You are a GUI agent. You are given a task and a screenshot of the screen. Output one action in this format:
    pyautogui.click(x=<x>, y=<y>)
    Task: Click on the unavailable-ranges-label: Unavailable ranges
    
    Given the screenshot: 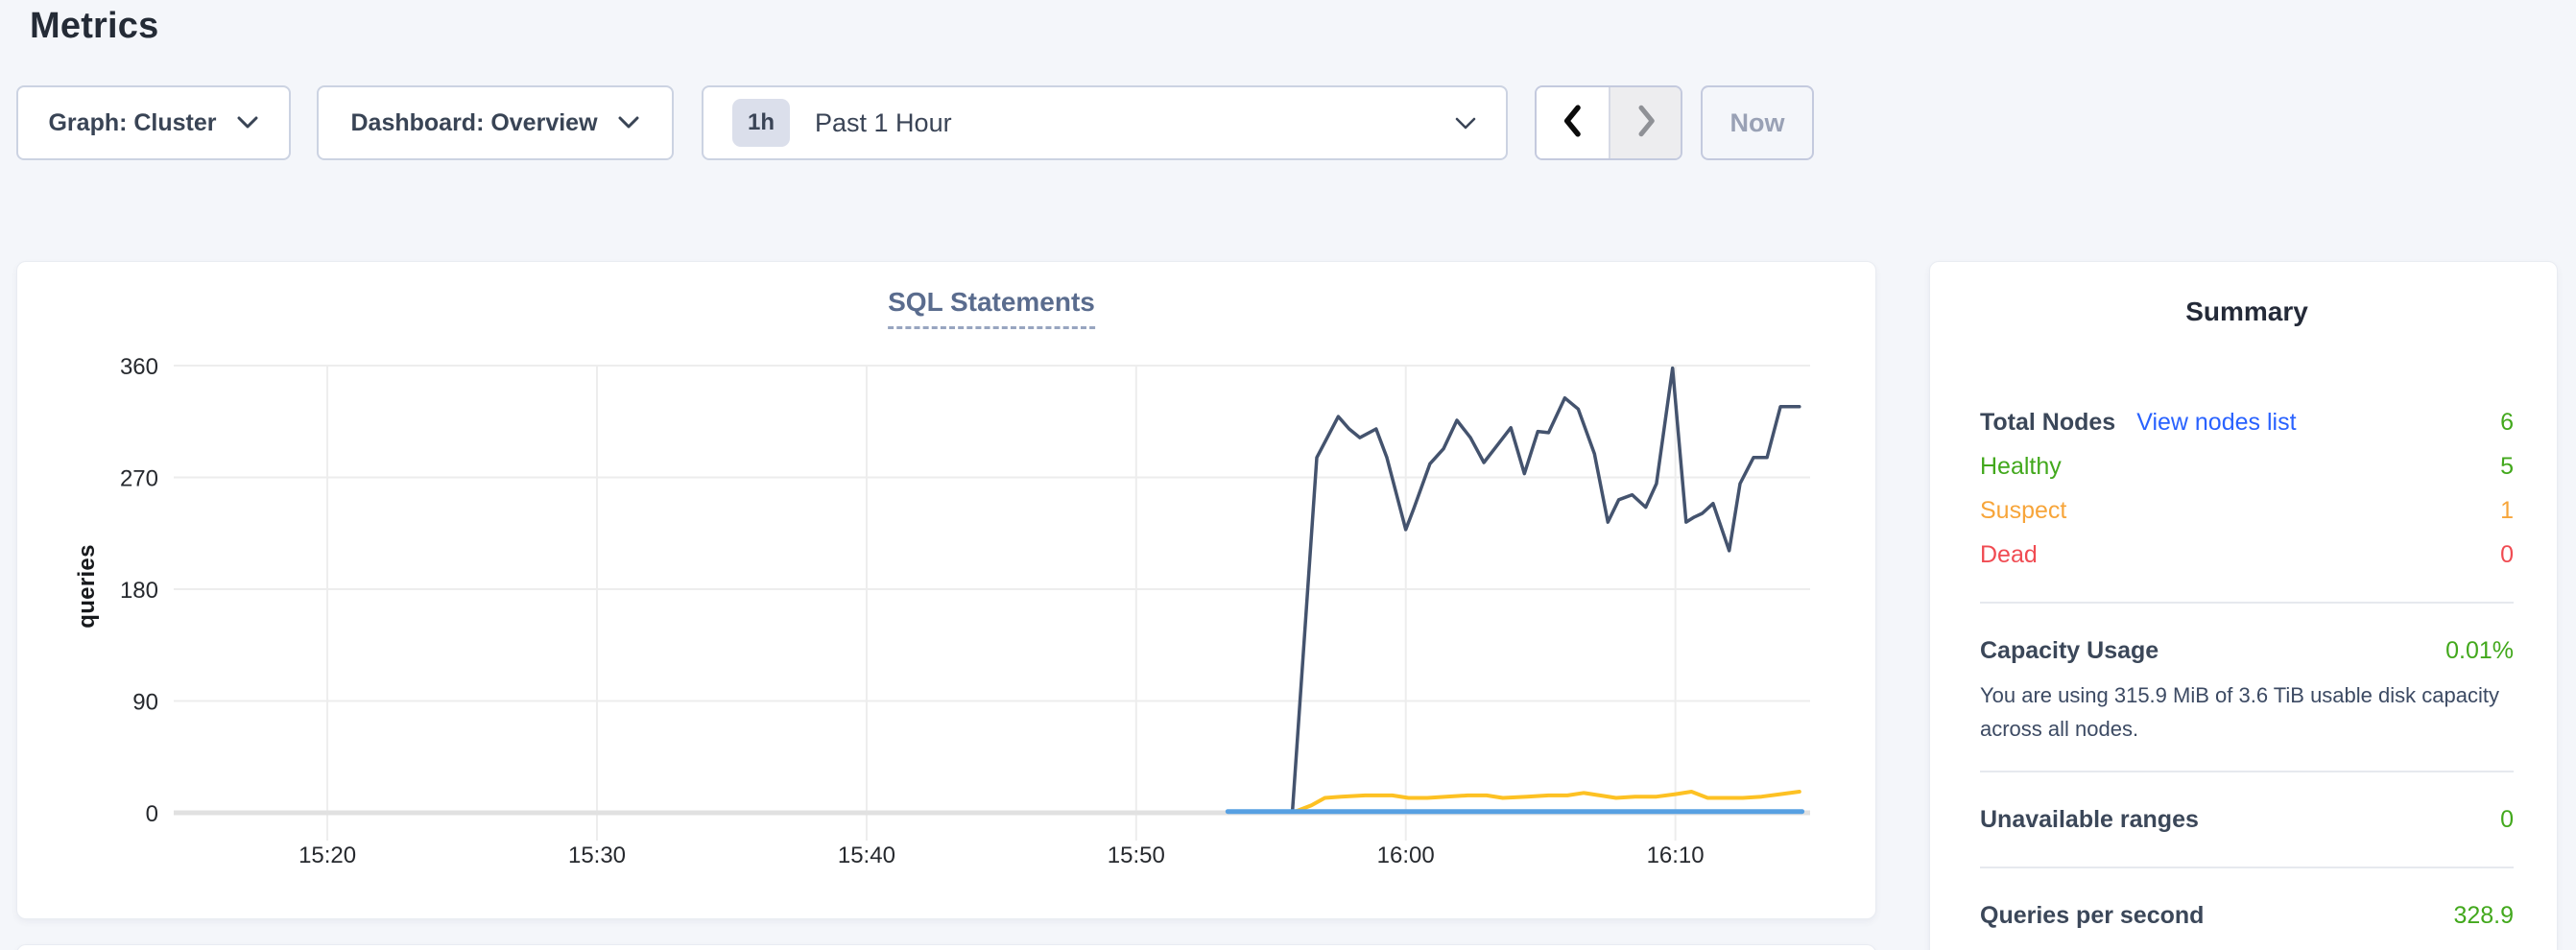 What is the action you would take?
    pyautogui.click(x=2089, y=819)
    